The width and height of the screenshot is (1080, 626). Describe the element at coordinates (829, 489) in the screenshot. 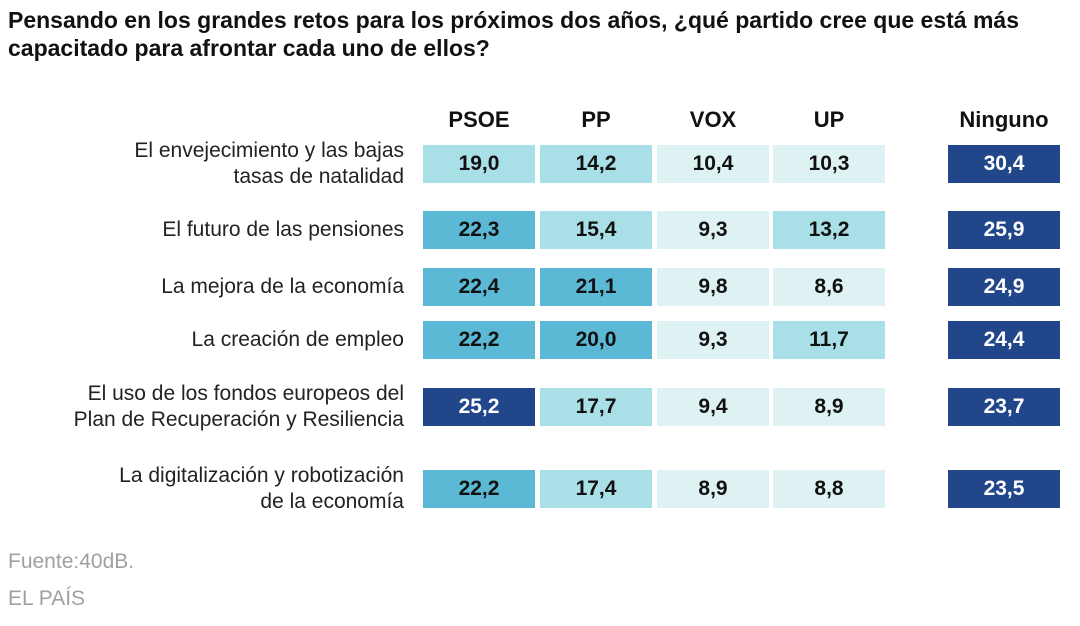

I see `heatmap-cell-up: 8,8` at that location.